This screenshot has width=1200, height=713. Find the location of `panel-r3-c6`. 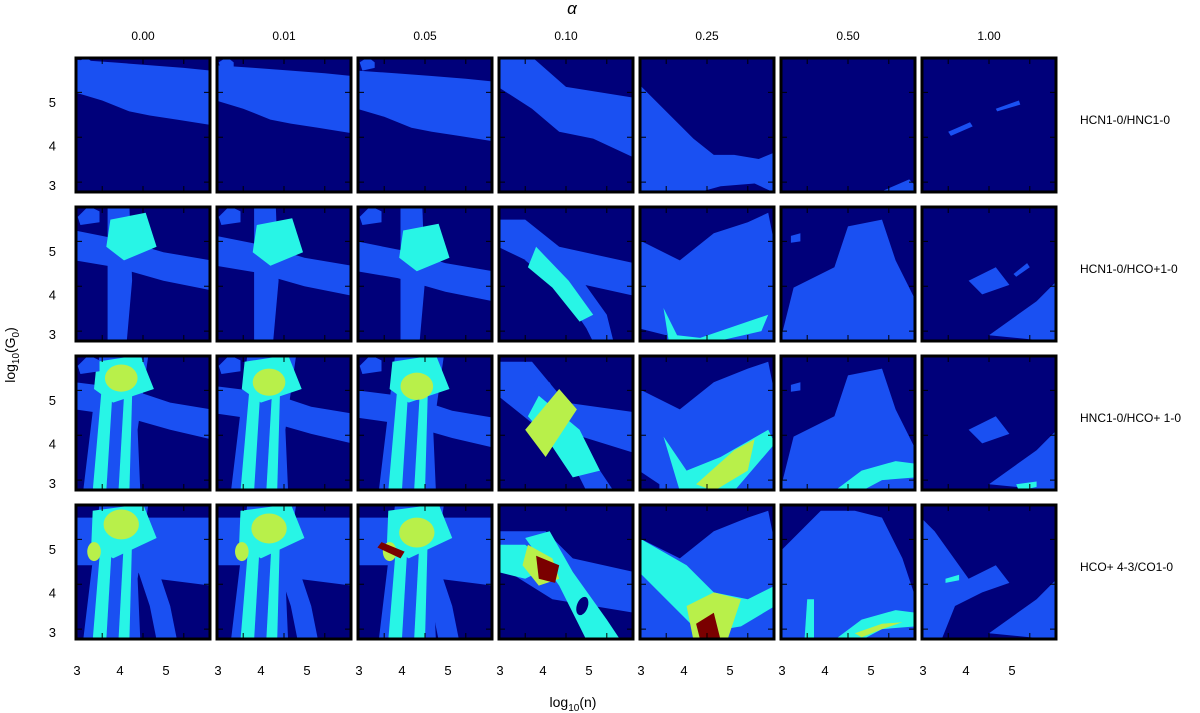

panel-r3-c6 is located at coordinates (989, 572).